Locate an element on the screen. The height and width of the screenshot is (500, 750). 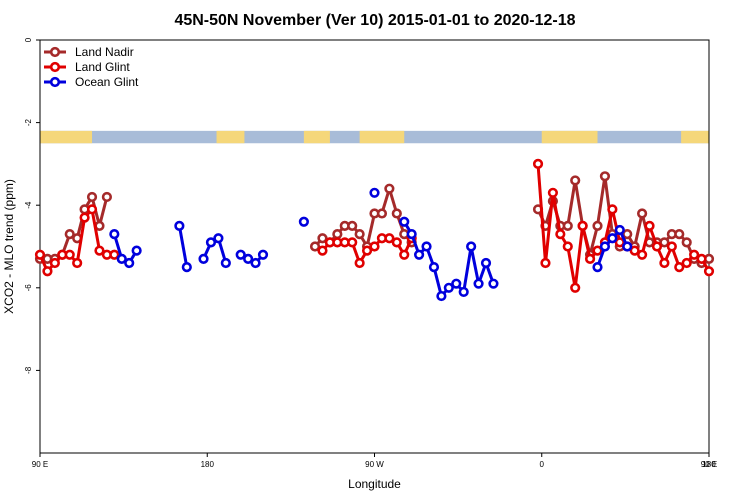
legend-marker-land-glint is located at coordinates (55, 67).